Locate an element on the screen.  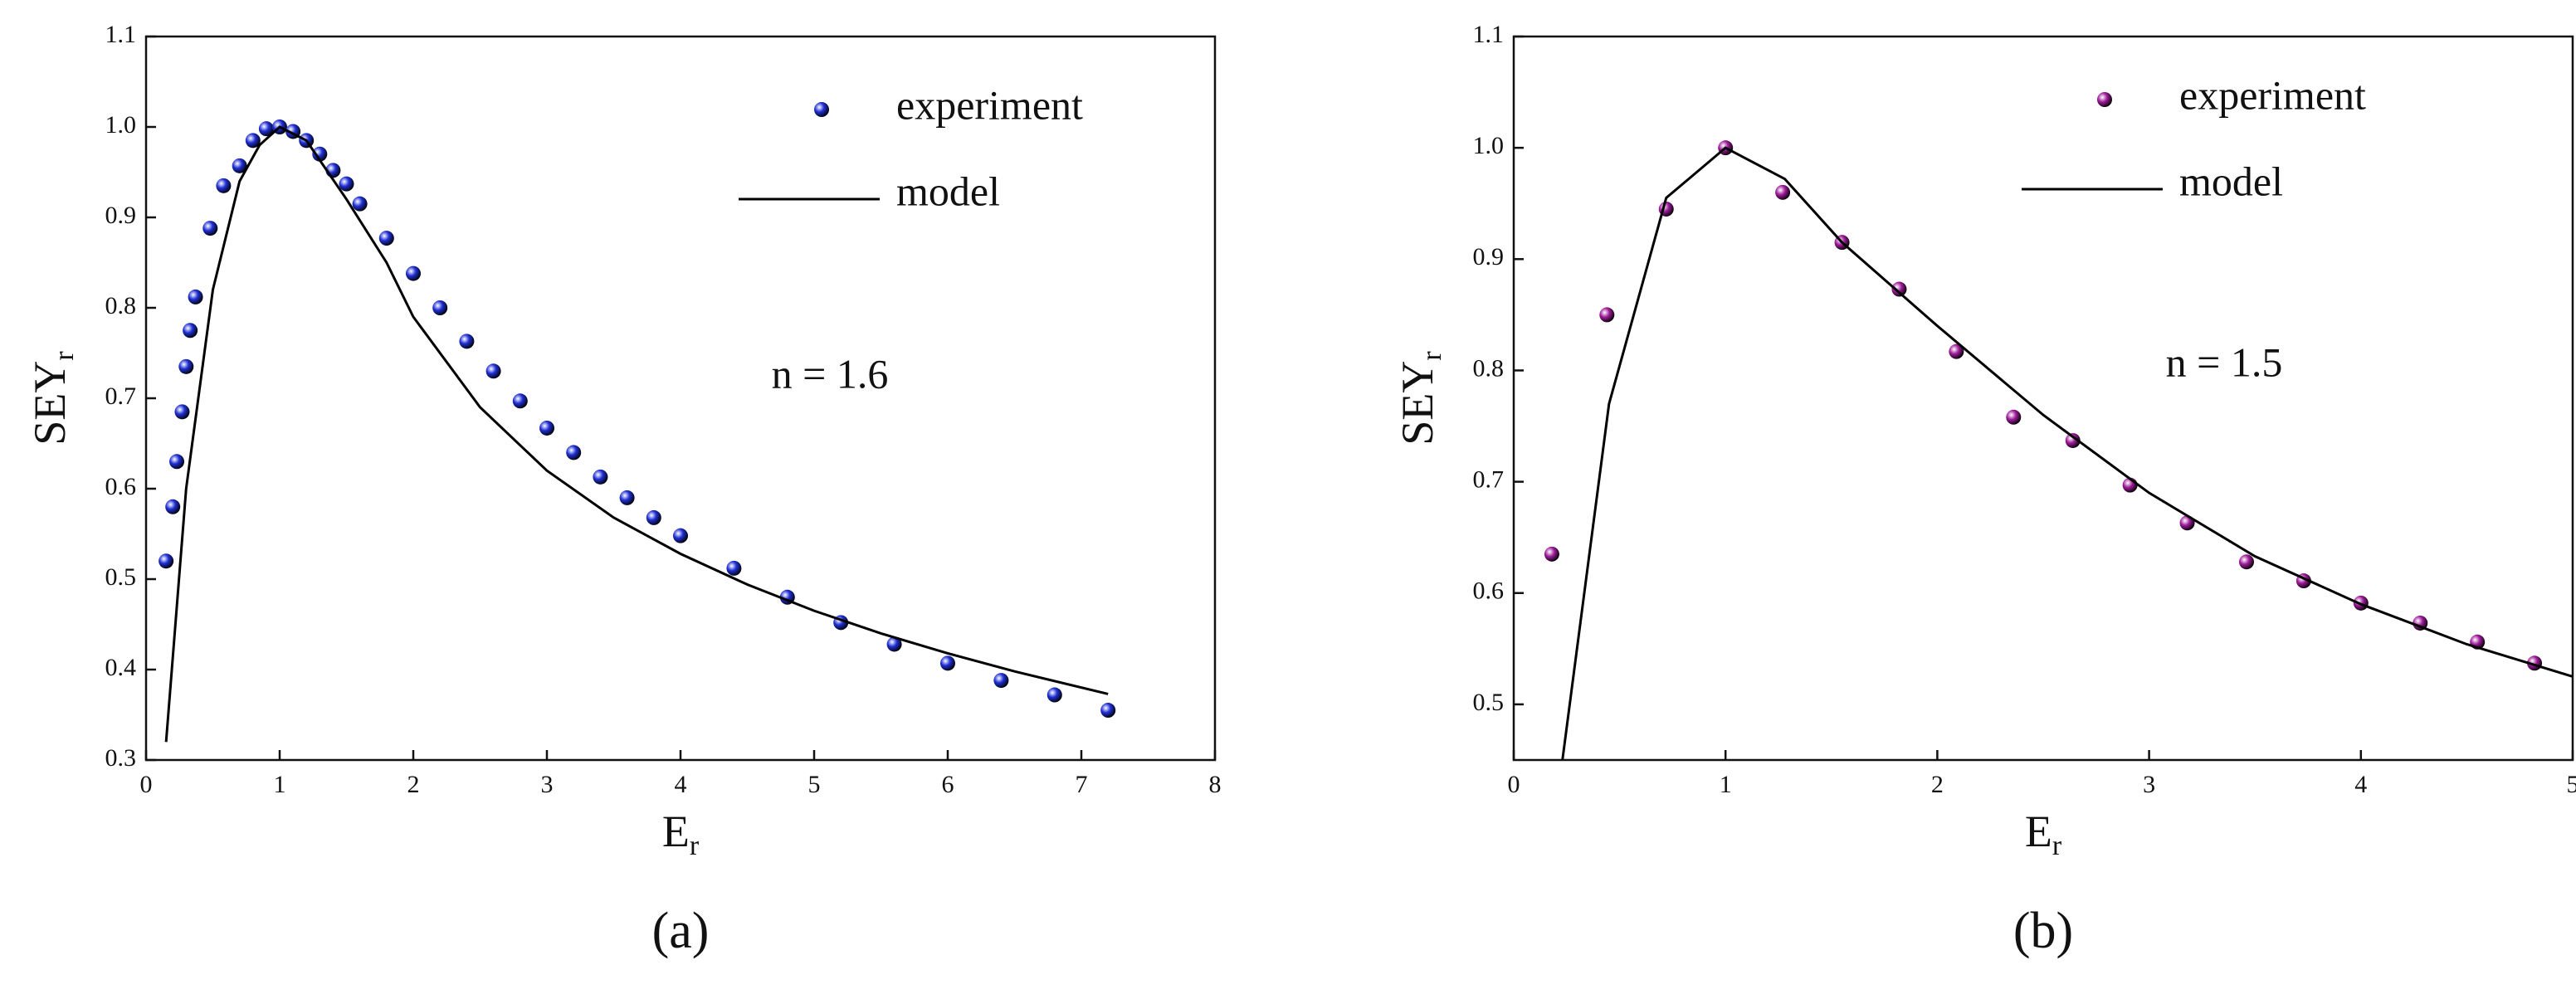
x-tick-label: 7 is located at coordinates (1082, 784).